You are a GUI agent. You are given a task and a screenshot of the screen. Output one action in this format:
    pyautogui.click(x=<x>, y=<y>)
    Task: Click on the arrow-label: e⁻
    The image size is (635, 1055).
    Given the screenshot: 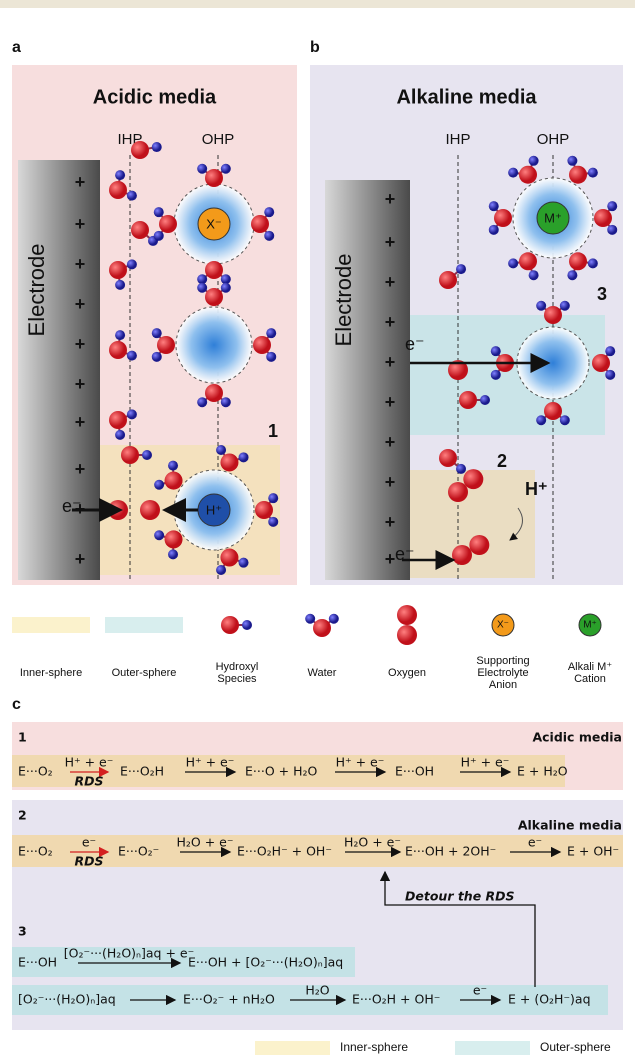 What is the action you would take?
    pyautogui.click(x=535, y=842)
    